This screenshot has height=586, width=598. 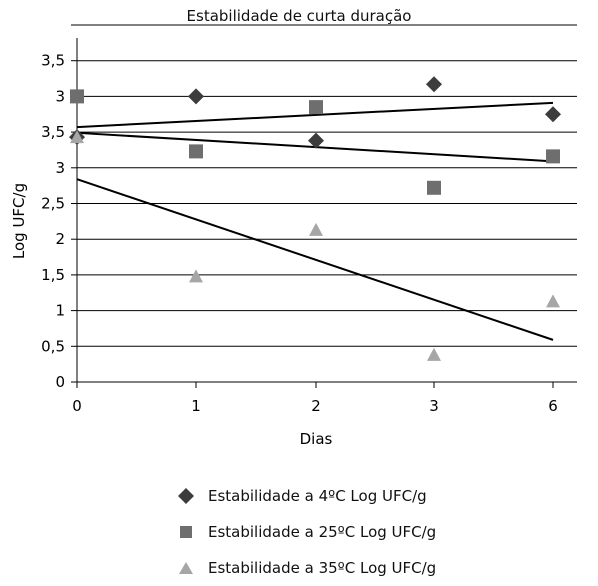 I want to click on y-tick-labels: 0 0,5 1 1,5 2 2,5 3 3,5 3 3,5, so click(x=53, y=221).